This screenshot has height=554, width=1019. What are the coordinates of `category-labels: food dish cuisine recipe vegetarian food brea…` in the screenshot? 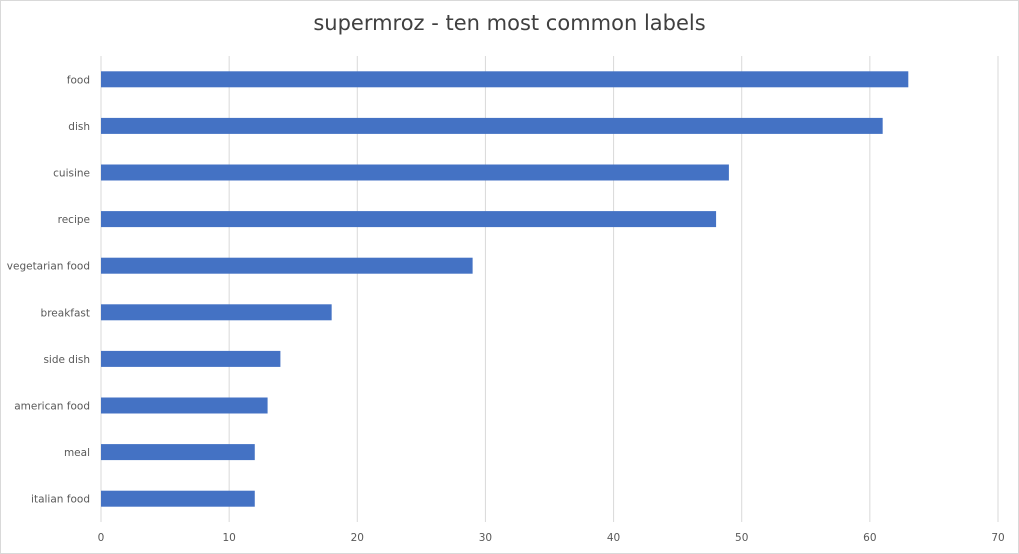 It's located at (48, 289).